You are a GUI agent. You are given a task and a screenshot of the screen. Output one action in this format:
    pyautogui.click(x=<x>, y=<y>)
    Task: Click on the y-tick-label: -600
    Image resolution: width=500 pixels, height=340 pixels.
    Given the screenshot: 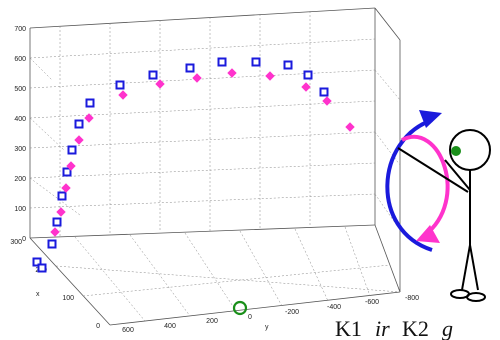 What is the action you would take?
    pyautogui.click(x=372, y=302)
    